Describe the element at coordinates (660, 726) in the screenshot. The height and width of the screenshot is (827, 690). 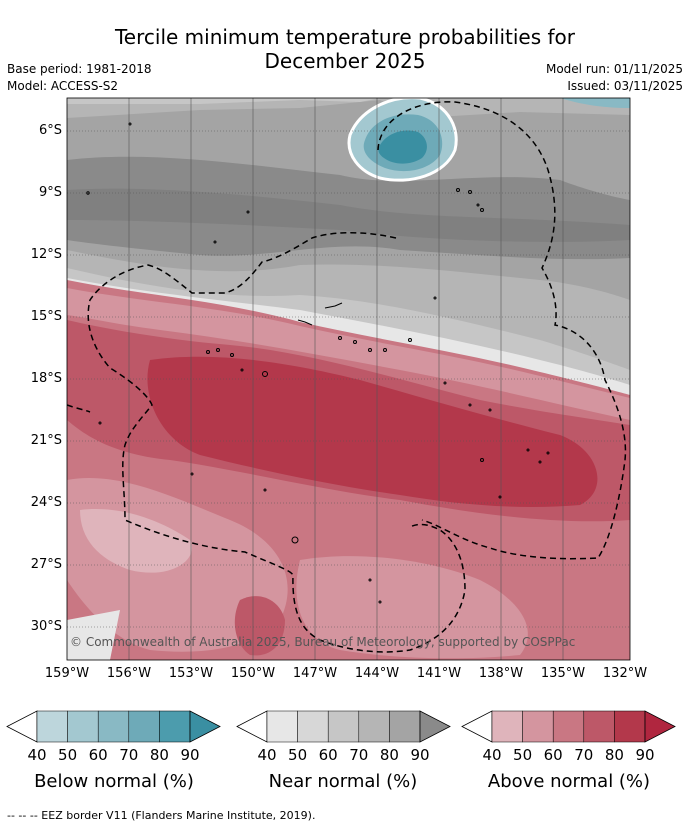
I see `above-colorbar-max-arrow` at that location.